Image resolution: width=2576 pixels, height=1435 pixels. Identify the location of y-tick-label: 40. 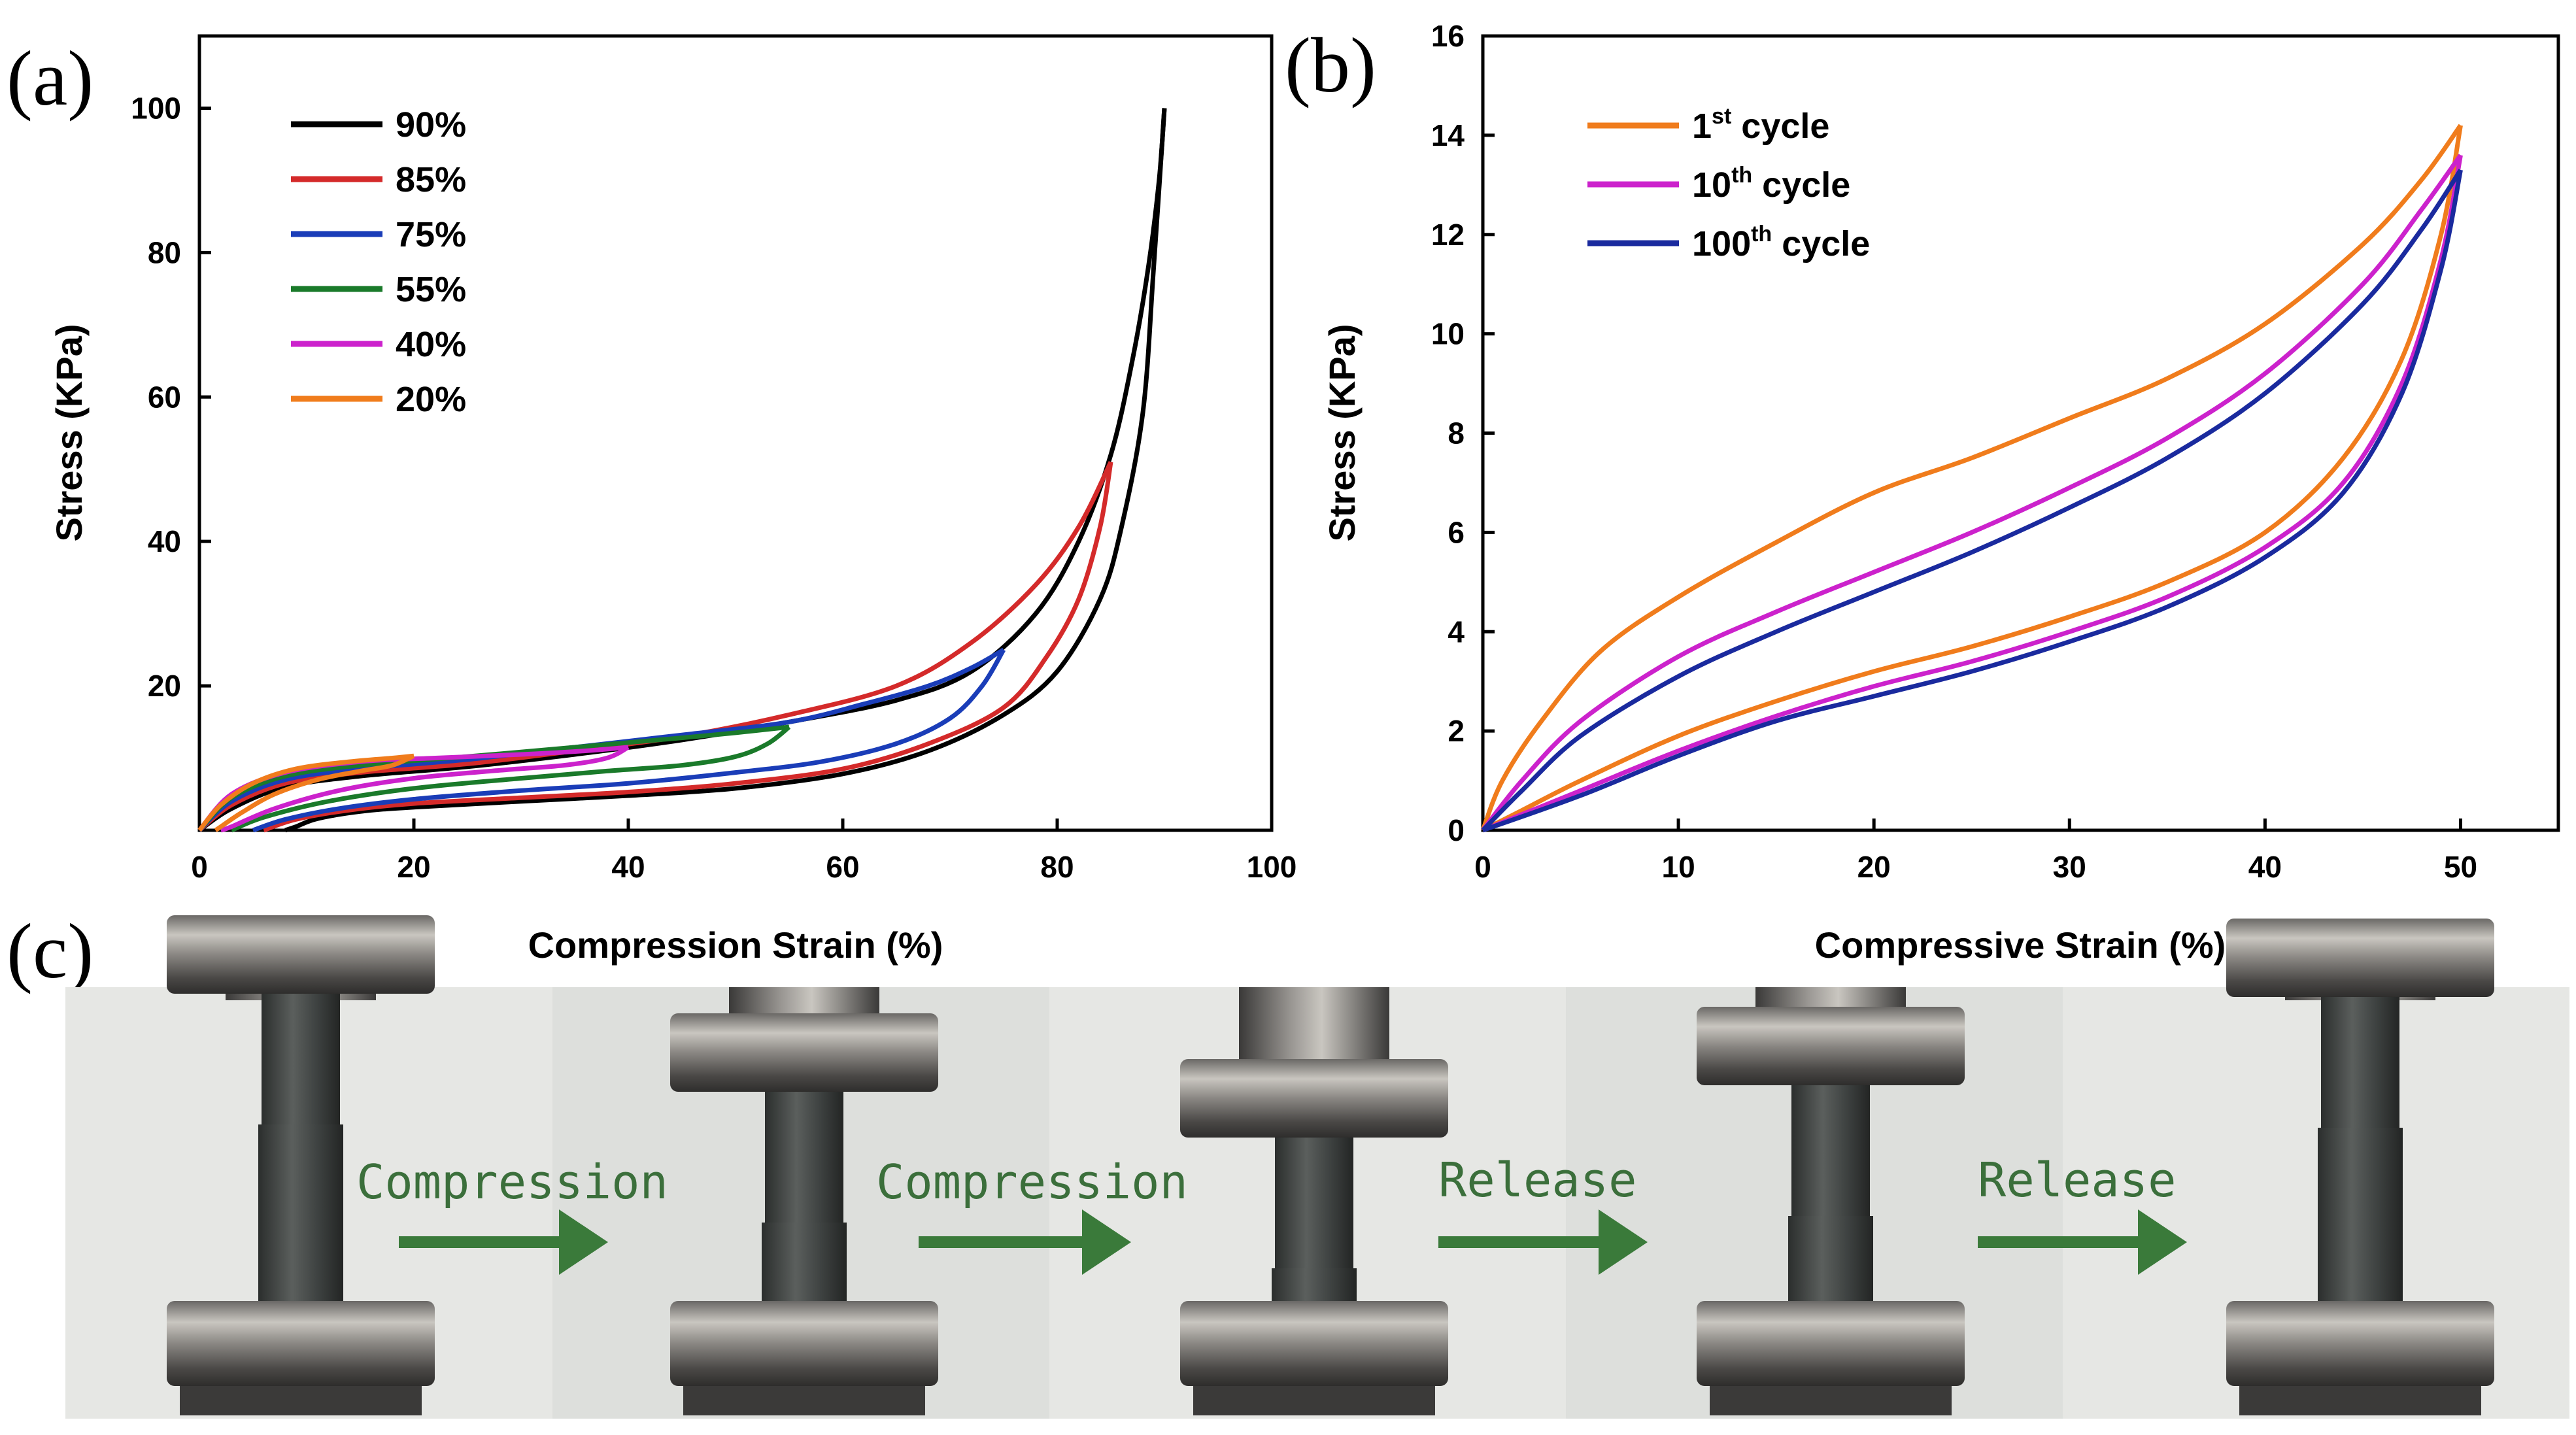
(164, 541).